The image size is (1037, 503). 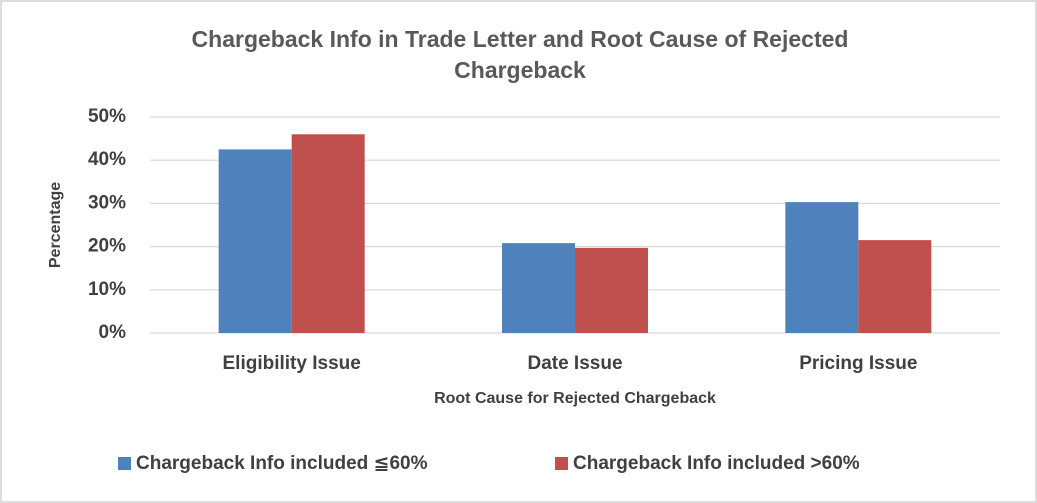 What do you see at coordinates (107, 159) in the screenshot?
I see `y-tick-label: 40%` at bounding box center [107, 159].